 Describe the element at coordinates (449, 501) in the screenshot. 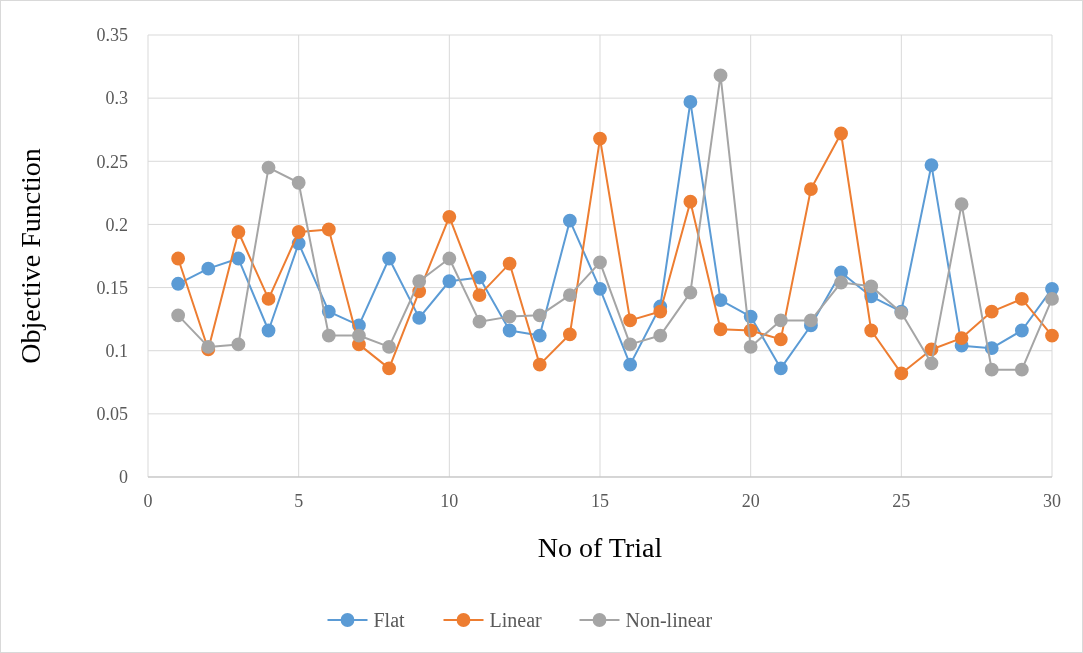

I see `x-tick-label: 10` at that location.